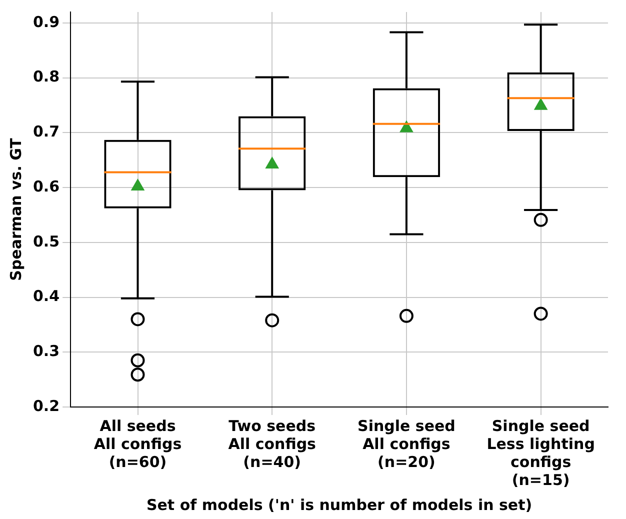 The image size is (626, 519). I want to click on y-tick-label: 0.8, so click(46, 77).